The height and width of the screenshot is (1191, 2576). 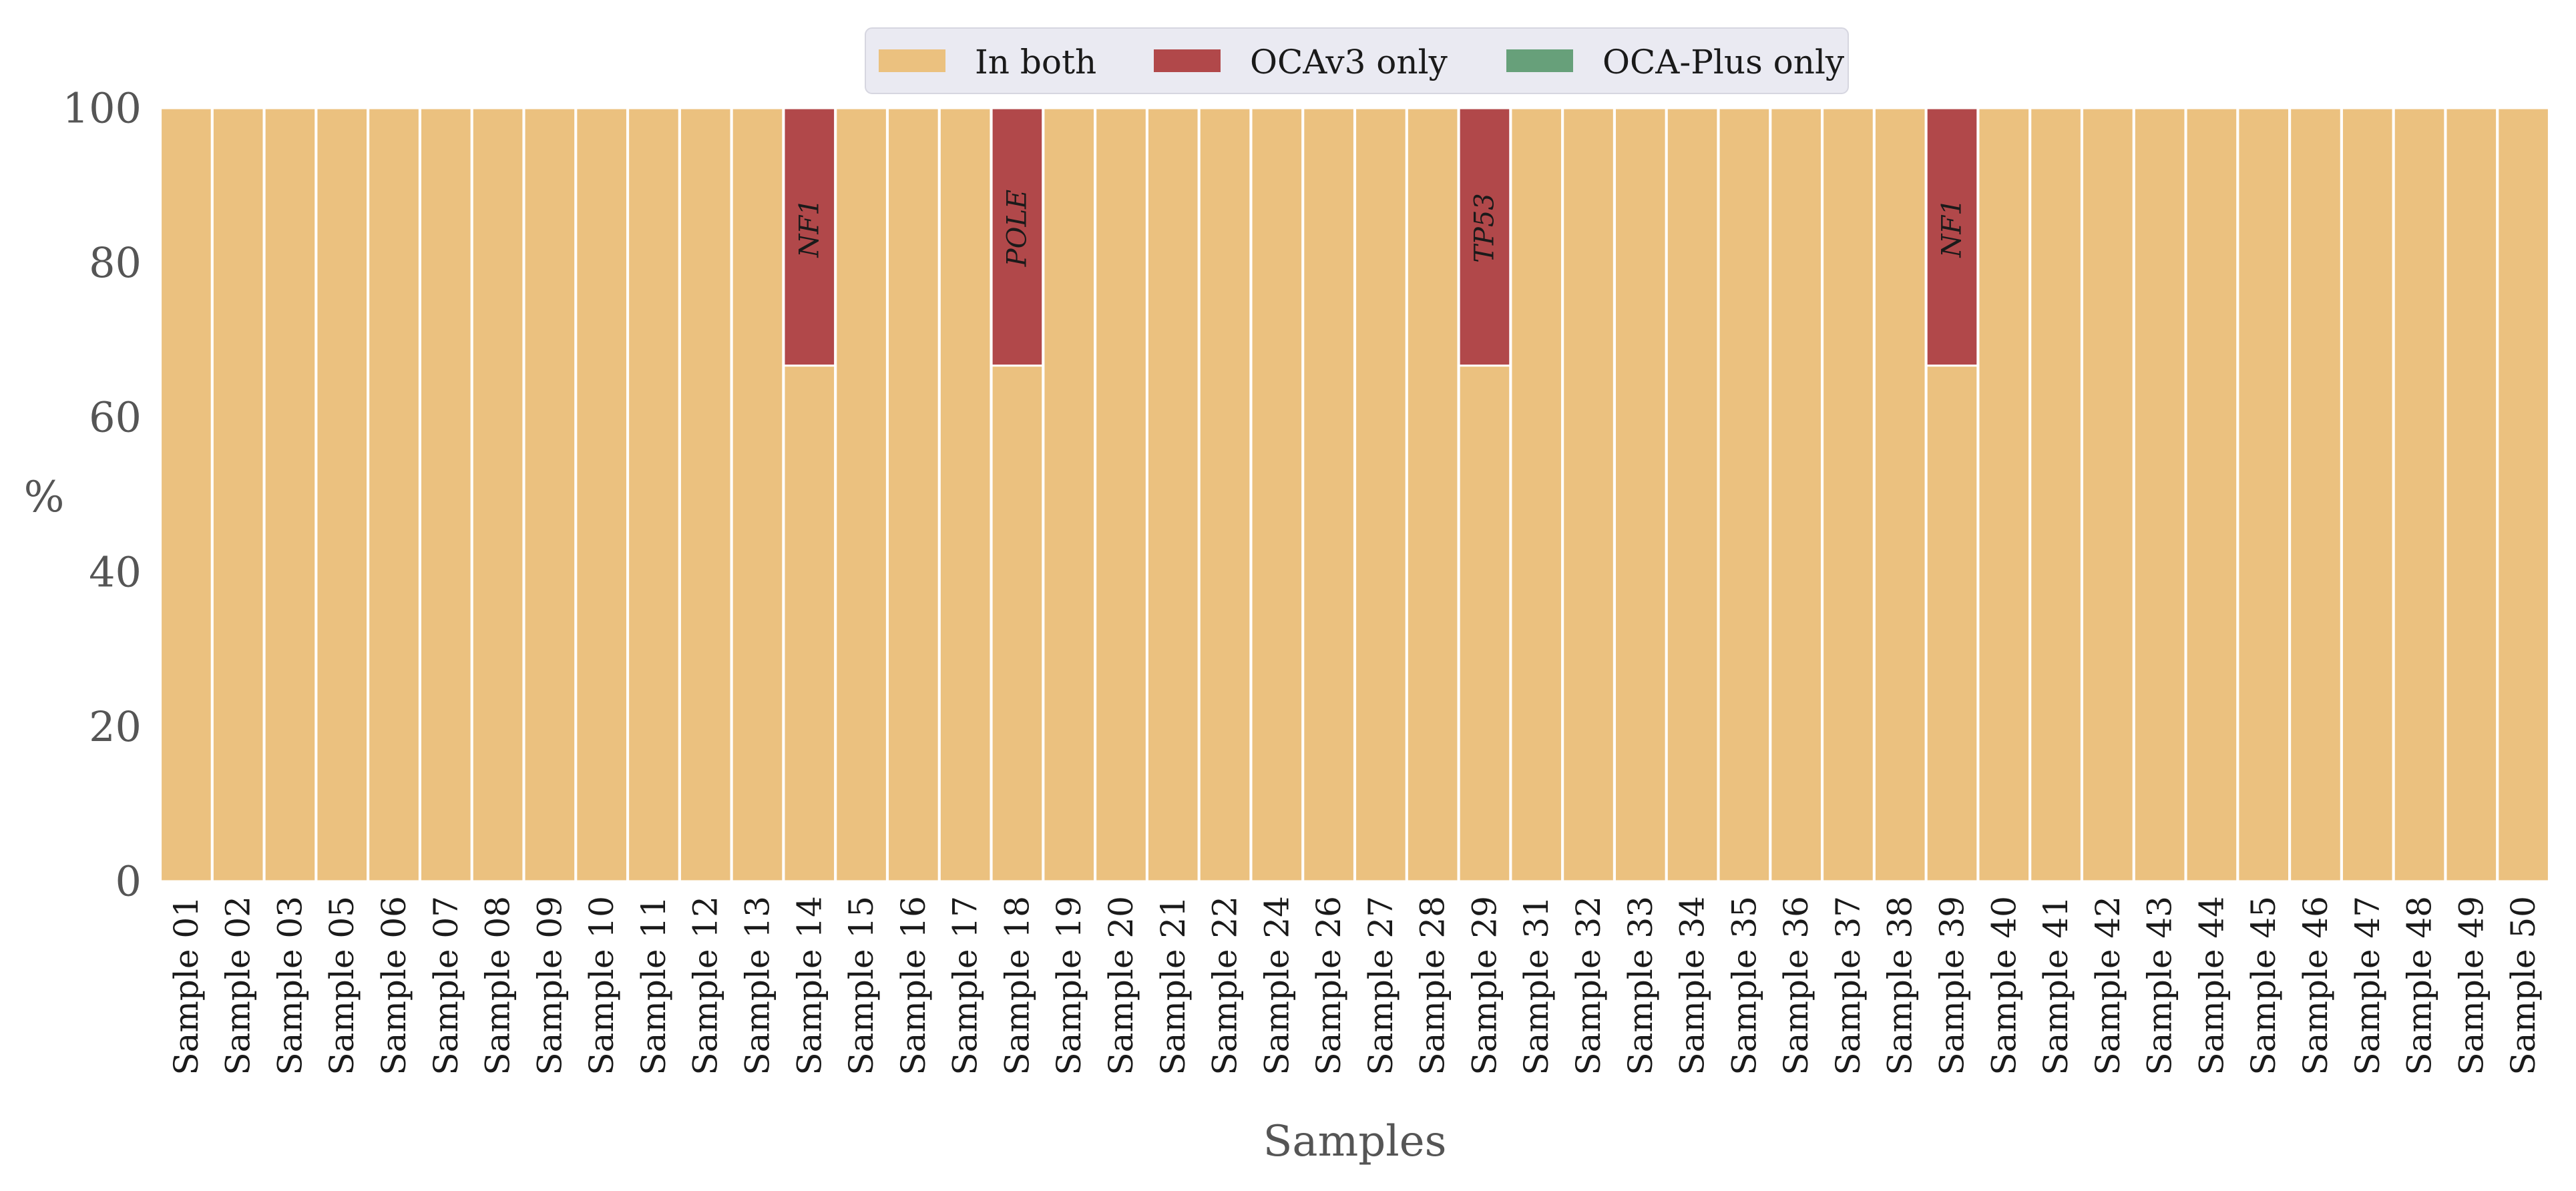 I want to click on x-tick-label: Sample 33, so click(x=1640, y=986).